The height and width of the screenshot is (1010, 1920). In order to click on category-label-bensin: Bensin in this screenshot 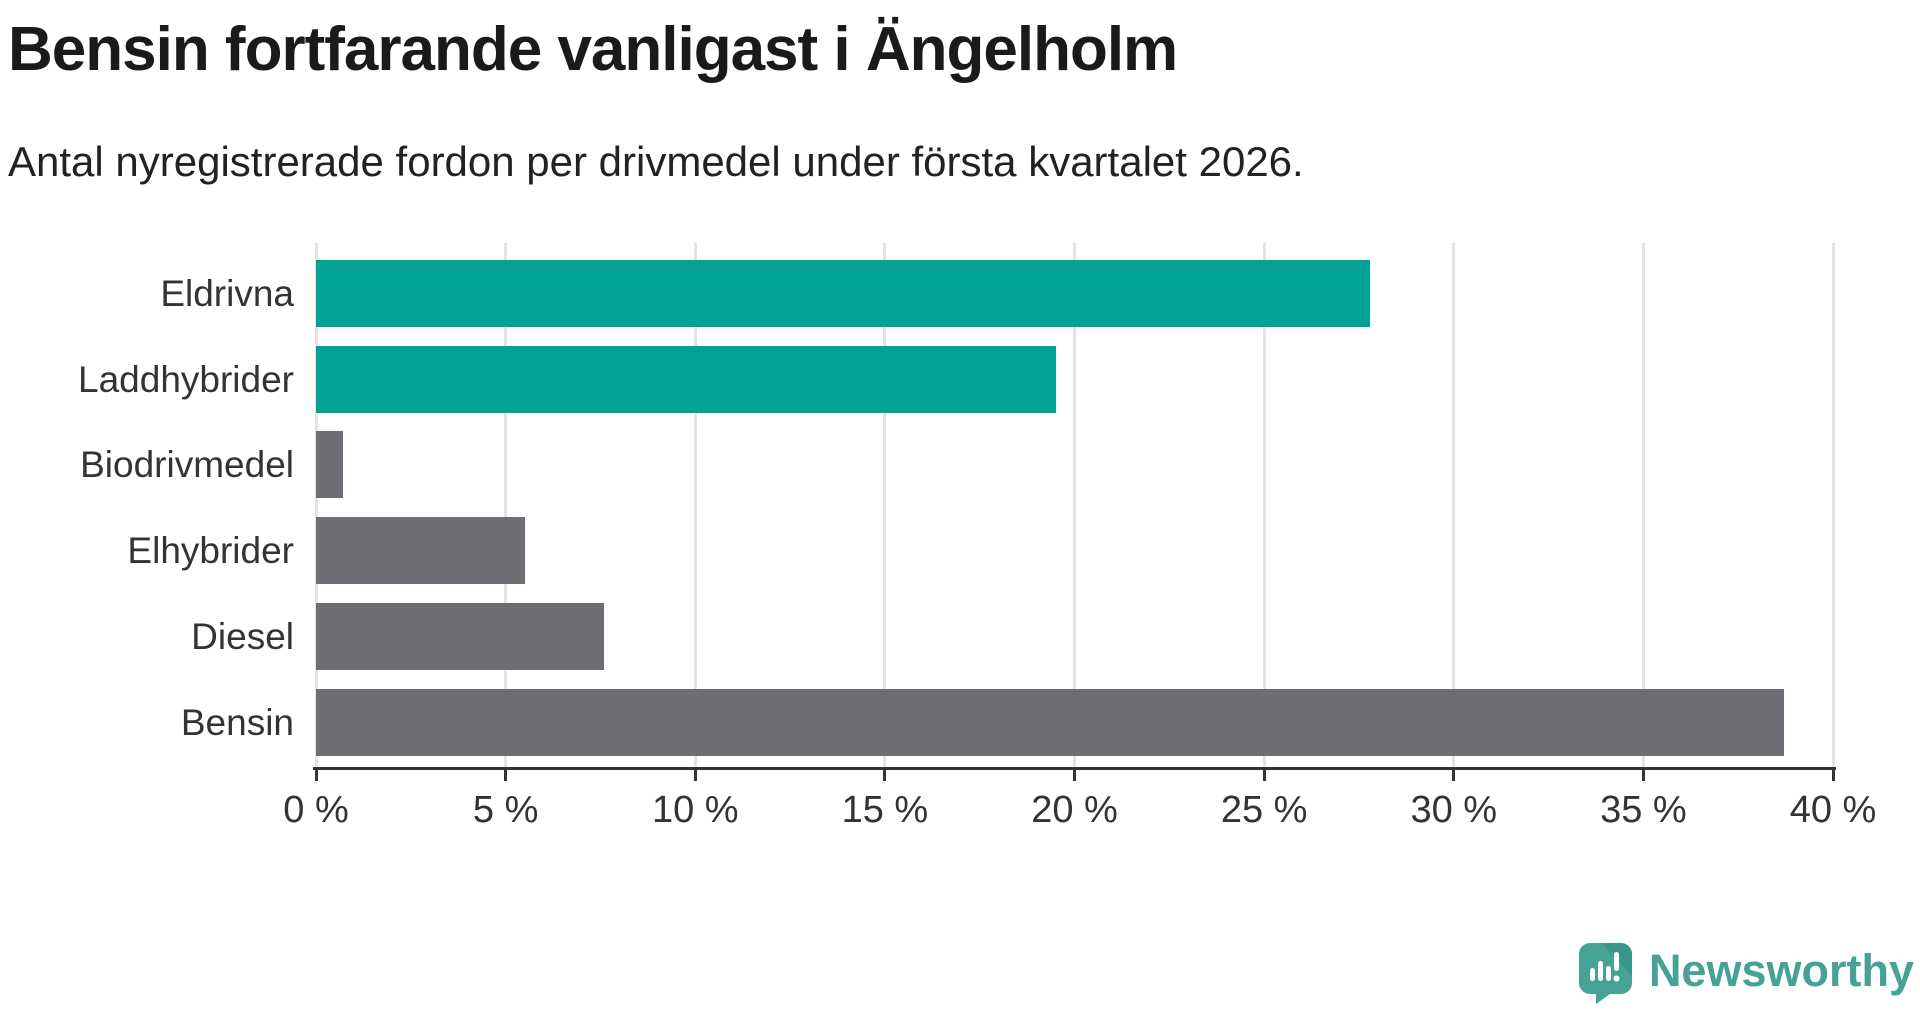, I will do `click(237, 722)`.